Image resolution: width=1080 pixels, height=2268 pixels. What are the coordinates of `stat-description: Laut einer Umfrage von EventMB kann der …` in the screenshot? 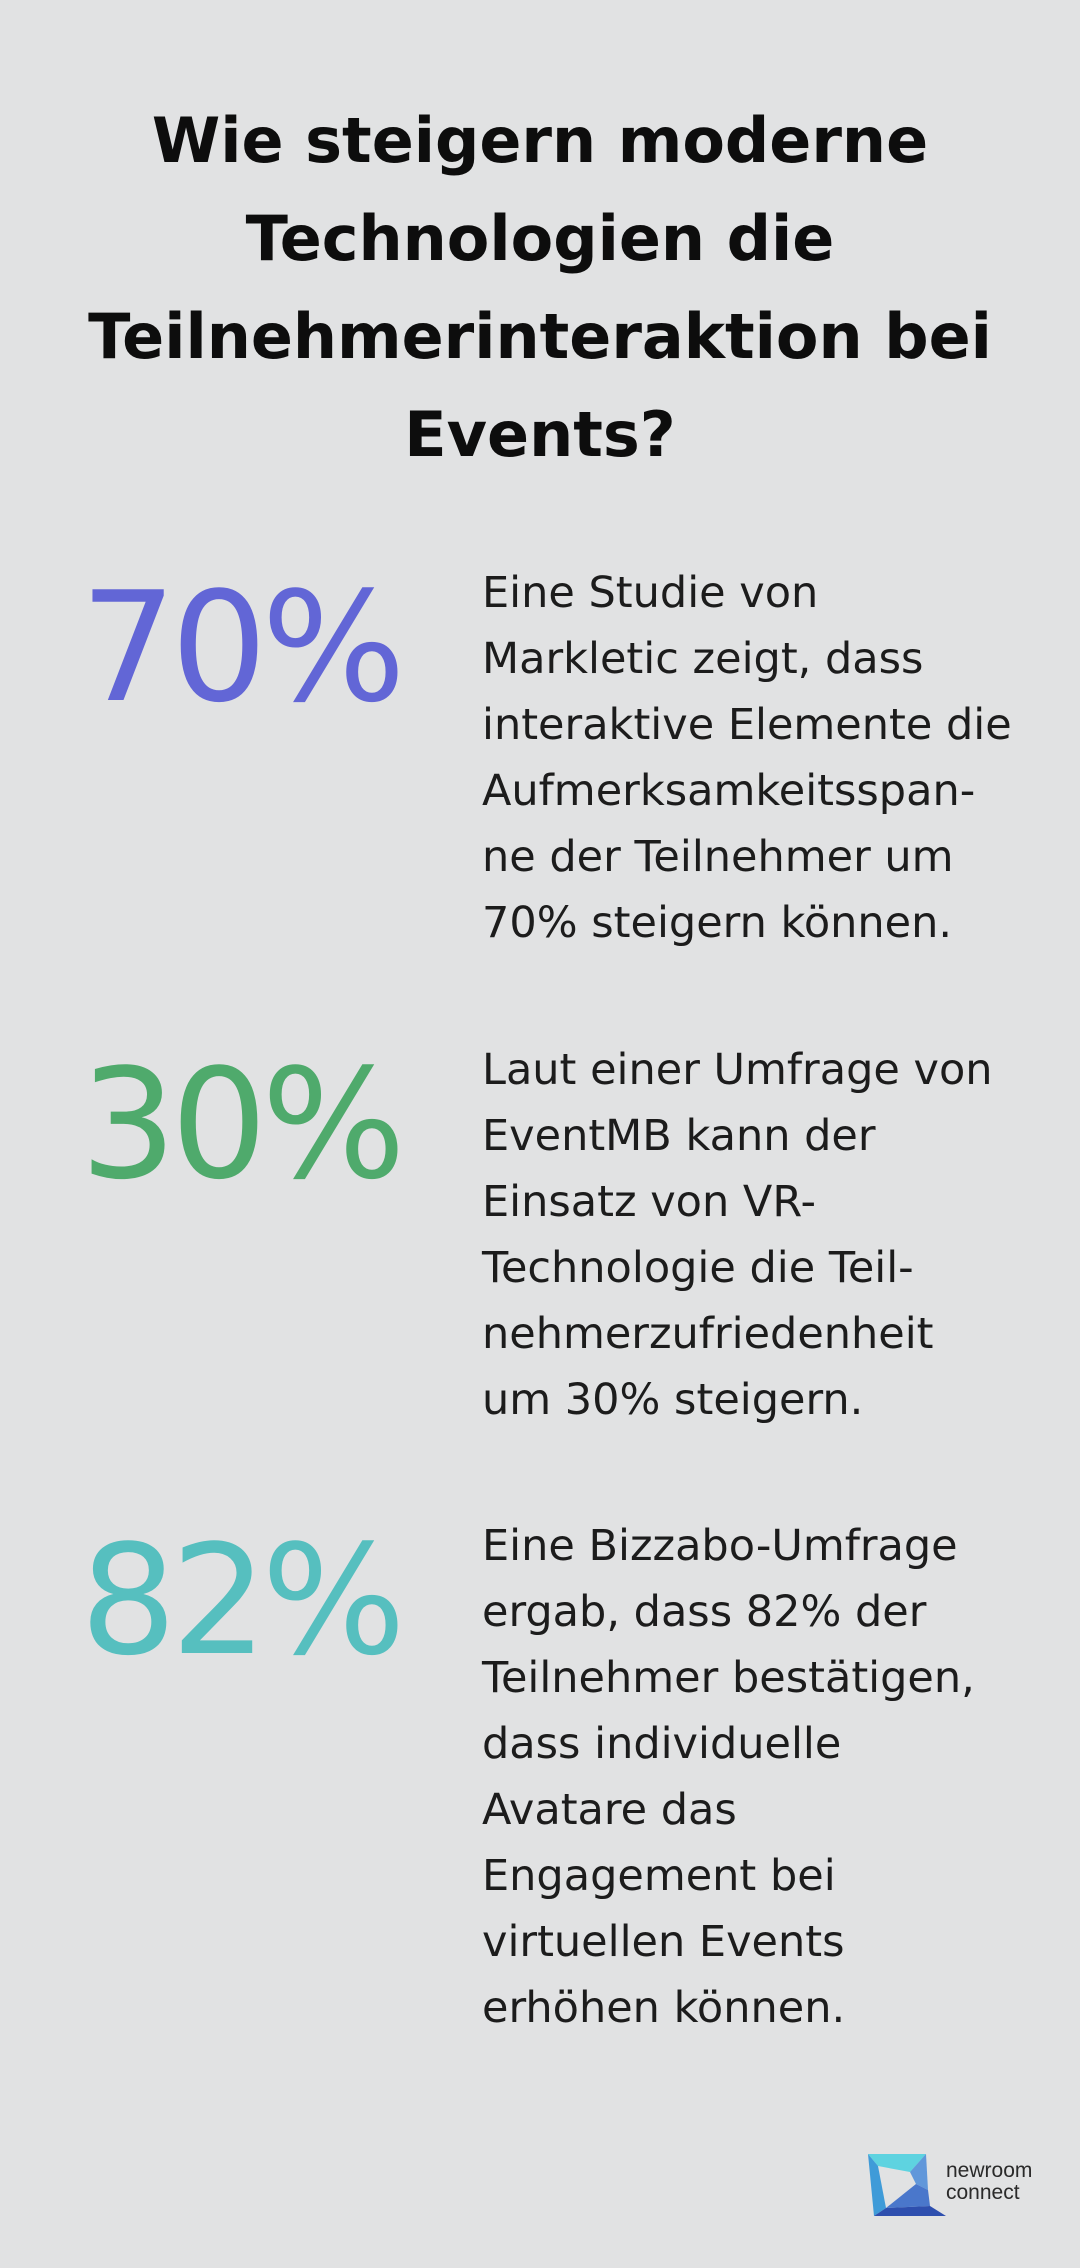 It's located at (737, 1235).